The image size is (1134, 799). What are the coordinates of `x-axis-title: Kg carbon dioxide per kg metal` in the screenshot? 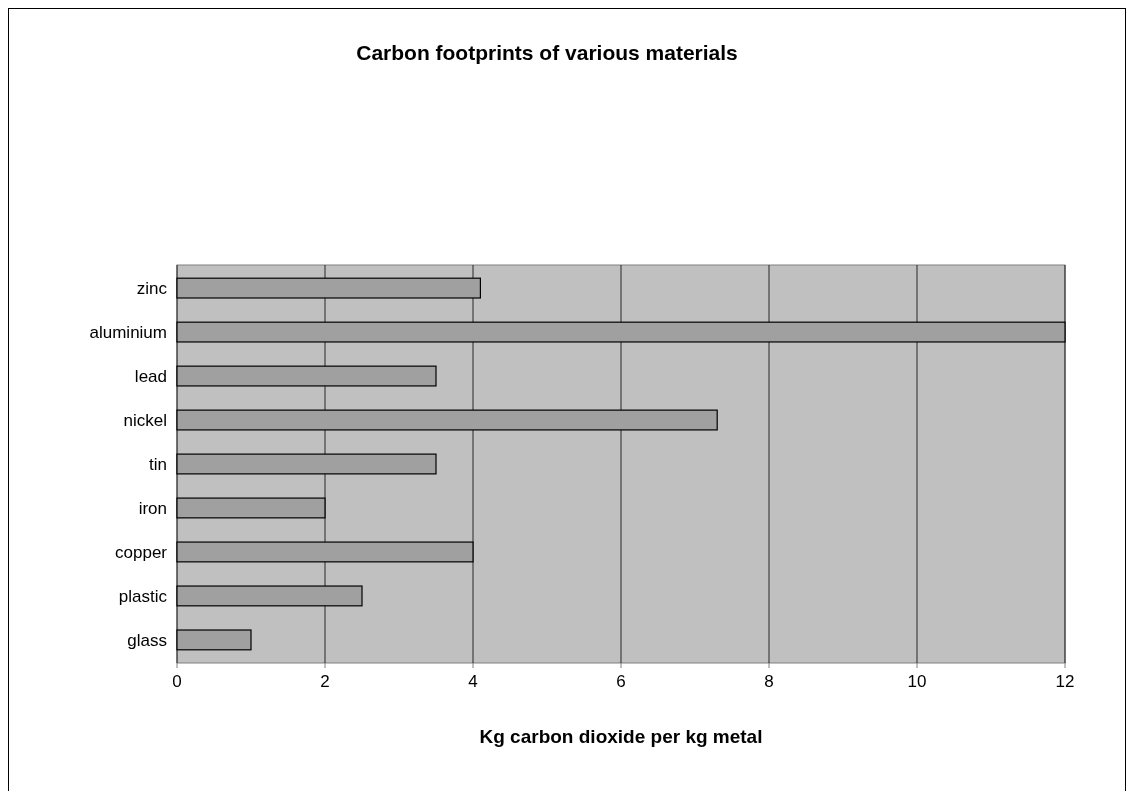 It's located at (621, 736).